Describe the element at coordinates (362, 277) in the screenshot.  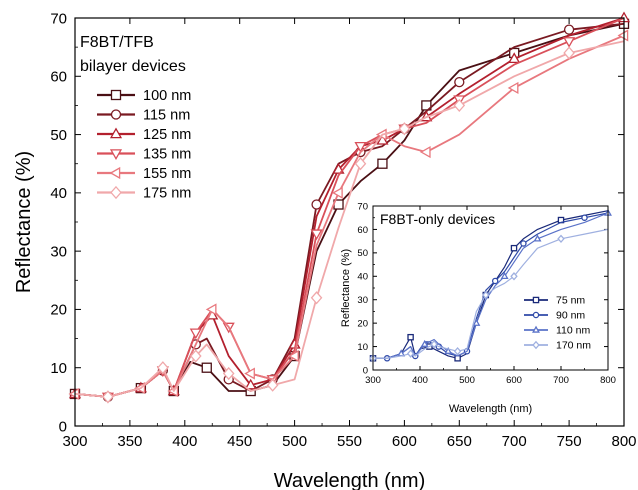
I see `inset-y-tick-label: 40` at that location.